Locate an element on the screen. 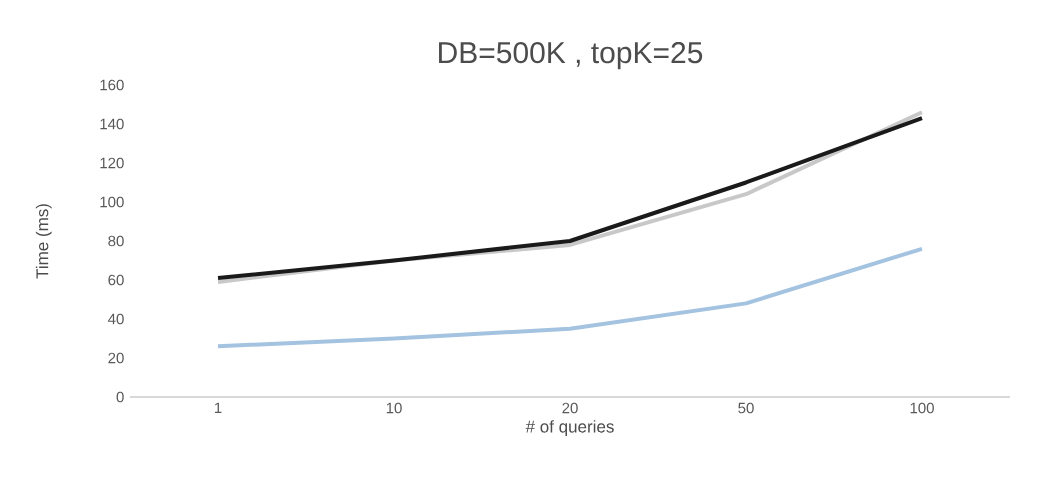 The image size is (1059, 489). y-tick-label: 100 is located at coordinates (112, 202).